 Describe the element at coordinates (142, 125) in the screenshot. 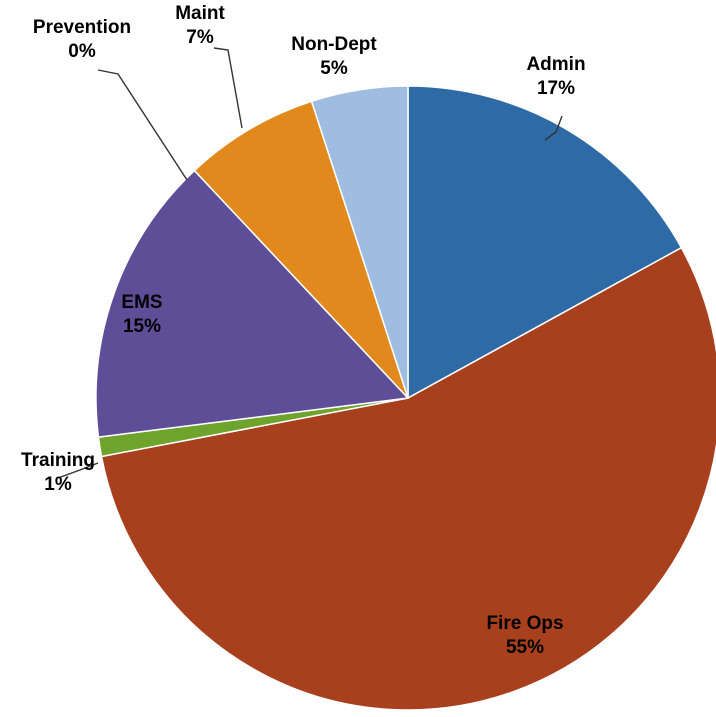

I see `leader-line-prevention` at that location.